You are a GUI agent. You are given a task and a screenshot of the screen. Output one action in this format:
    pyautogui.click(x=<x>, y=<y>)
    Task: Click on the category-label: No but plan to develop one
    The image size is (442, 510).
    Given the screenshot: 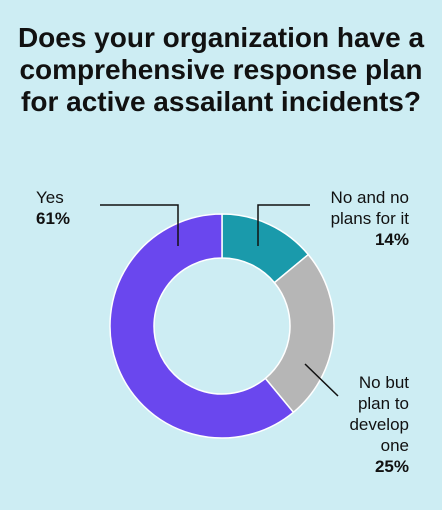 What is the action you would take?
    pyautogui.click(x=379, y=414)
    